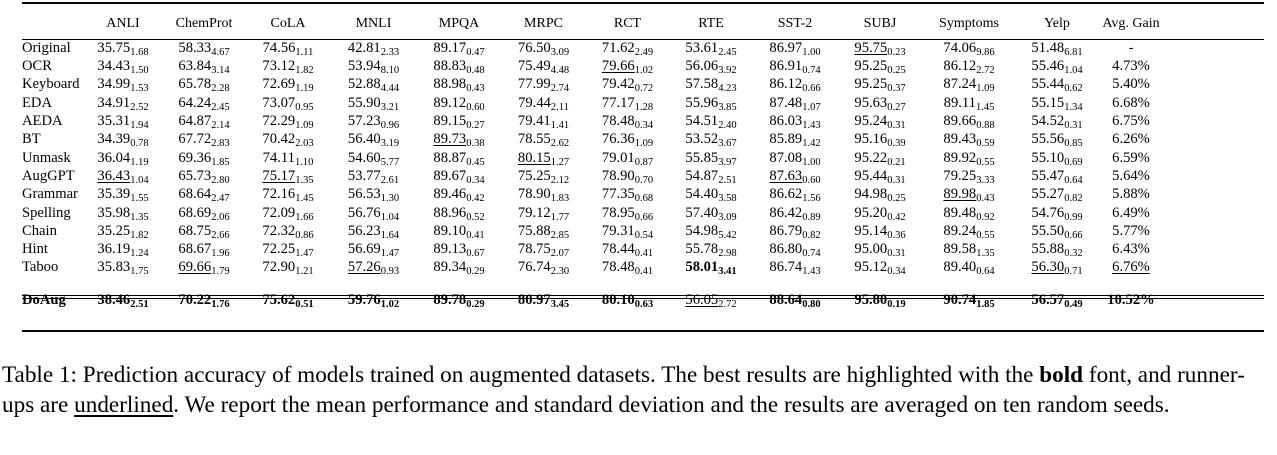 This screenshot has width=1277, height=455. Describe the element at coordinates (304, 254) in the screenshot. I see `cell-std: 1.47` at that location.